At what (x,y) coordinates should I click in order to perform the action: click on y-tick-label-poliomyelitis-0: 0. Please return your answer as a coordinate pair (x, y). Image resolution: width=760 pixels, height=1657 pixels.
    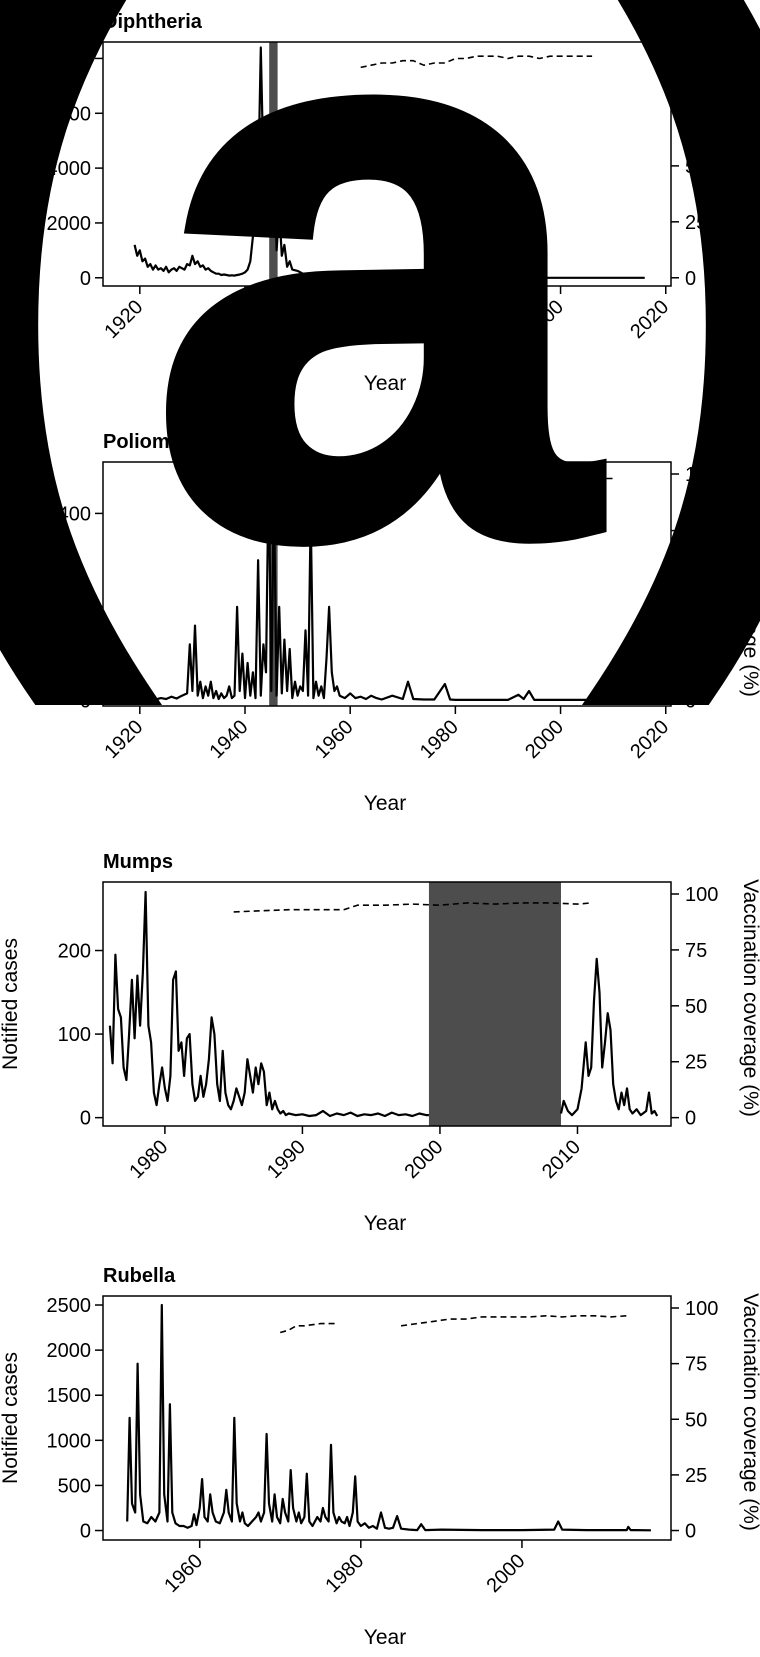
    Looking at the image, I should click on (85, 701).